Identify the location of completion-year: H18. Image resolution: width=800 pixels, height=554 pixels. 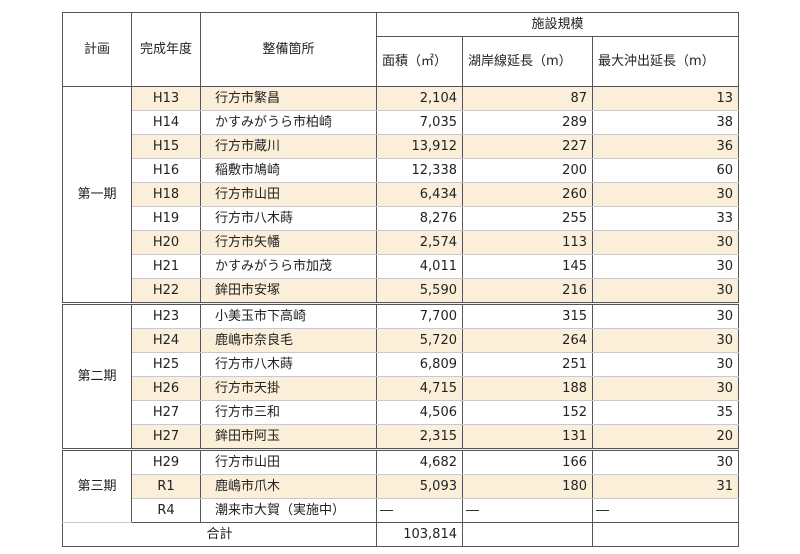
(166, 194).